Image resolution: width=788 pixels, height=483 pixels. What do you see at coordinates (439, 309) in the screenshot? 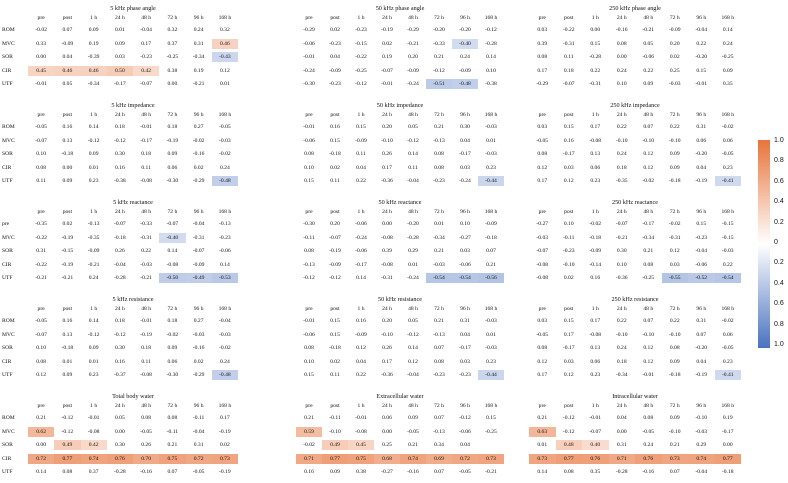
I see `column-header: 72 h` at bounding box center [439, 309].